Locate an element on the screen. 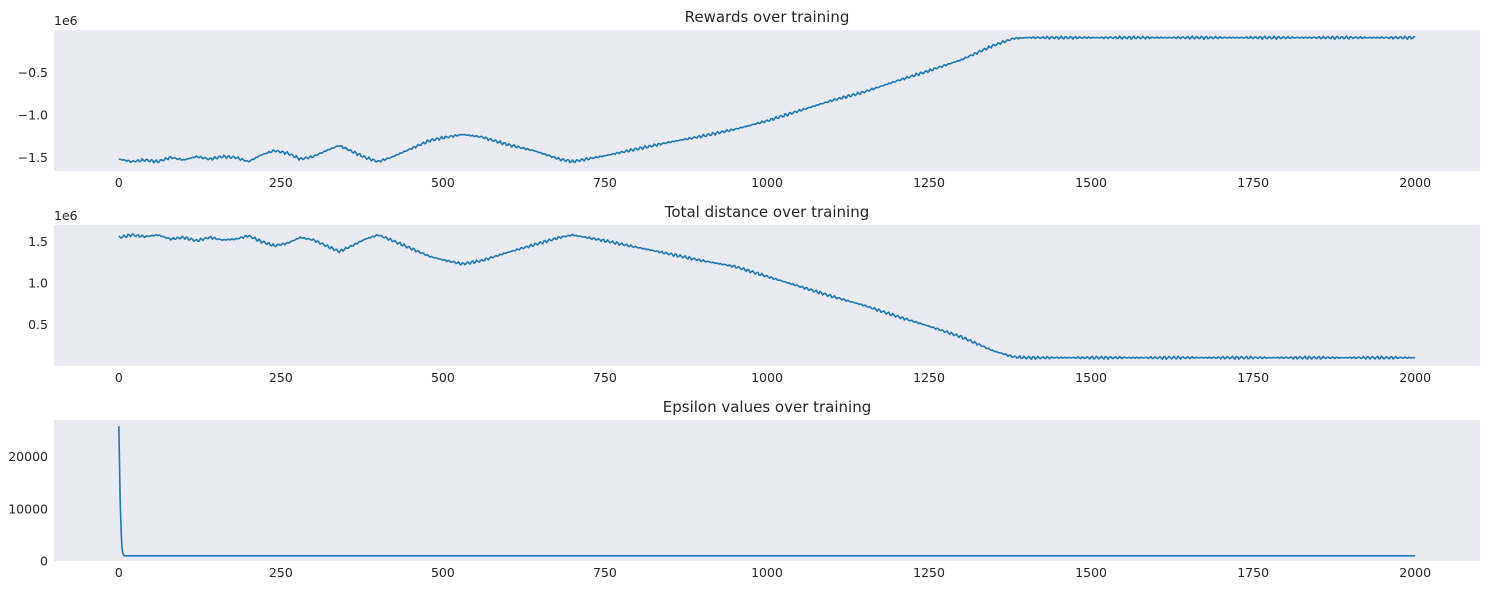 This screenshot has height=590, width=1490. distance-x-ticks: 0 250 500 750 1000 1250 1500 1750 2000 is located at coordinates (773, 377).